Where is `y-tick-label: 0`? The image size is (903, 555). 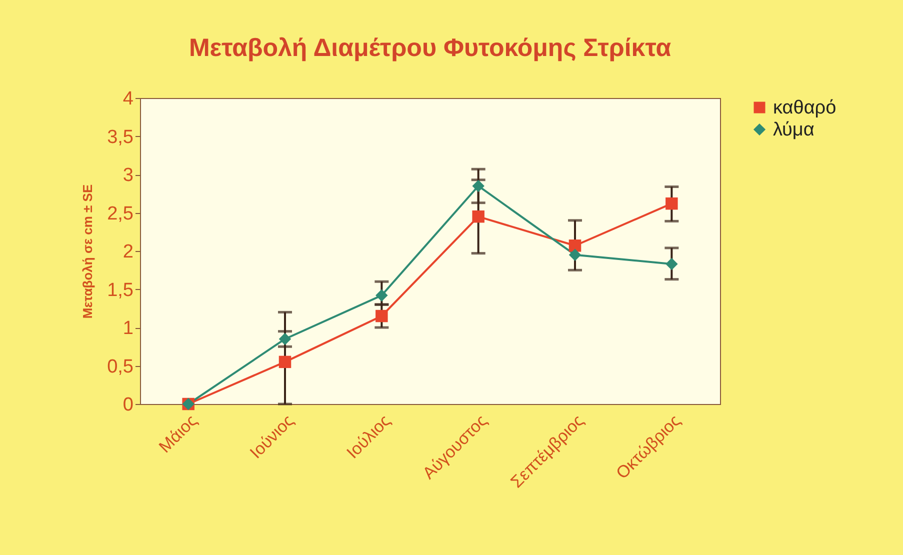 y-tick-label: 0 is located at coordinates (128, 405).